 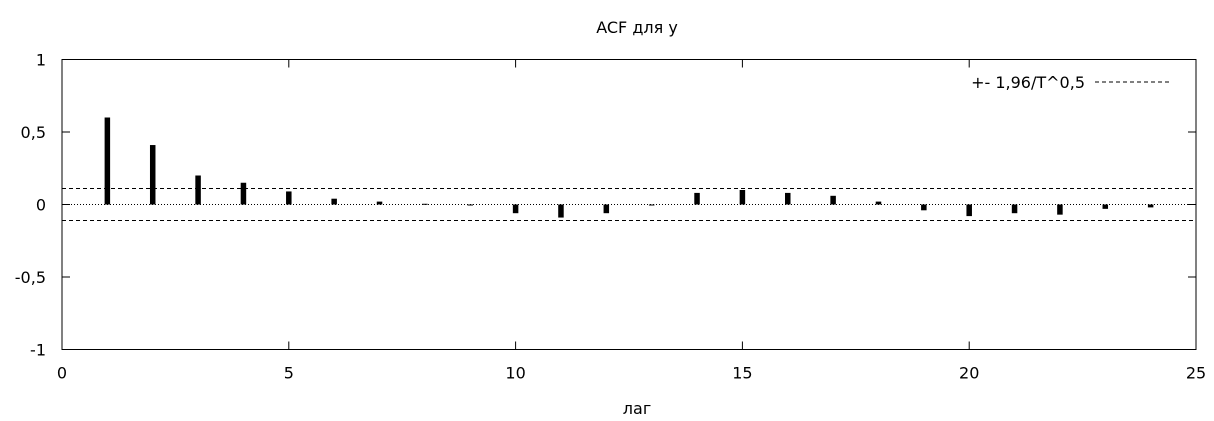 I want to click on x-axis-label: лаг, so click(x=637, y=408).